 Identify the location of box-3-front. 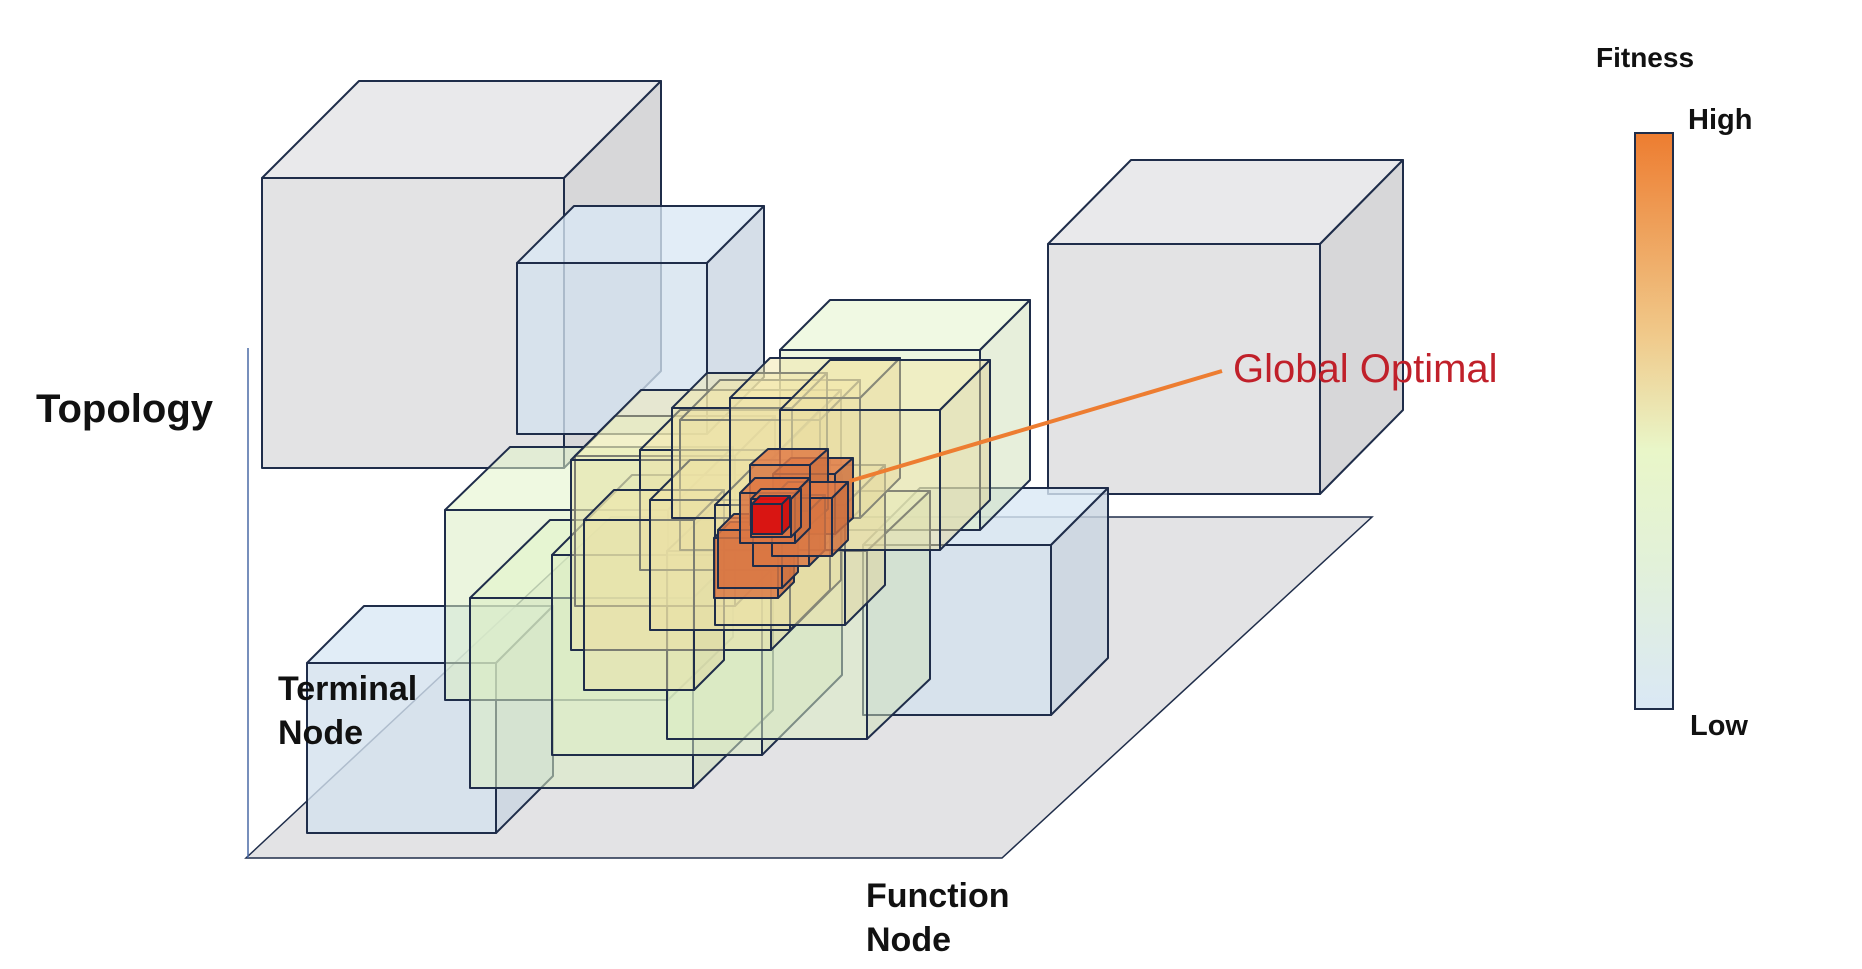
(401, 748).